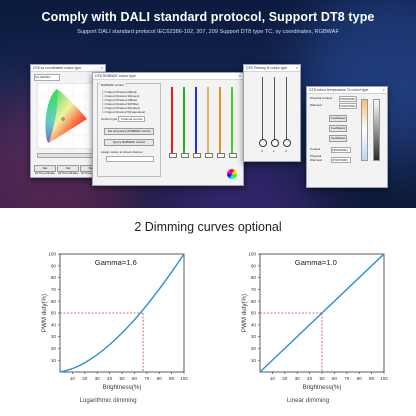 The image size is (416, 416). I want to click on assign-colour-note: Assign colour to linked channel, so click(122, 152).